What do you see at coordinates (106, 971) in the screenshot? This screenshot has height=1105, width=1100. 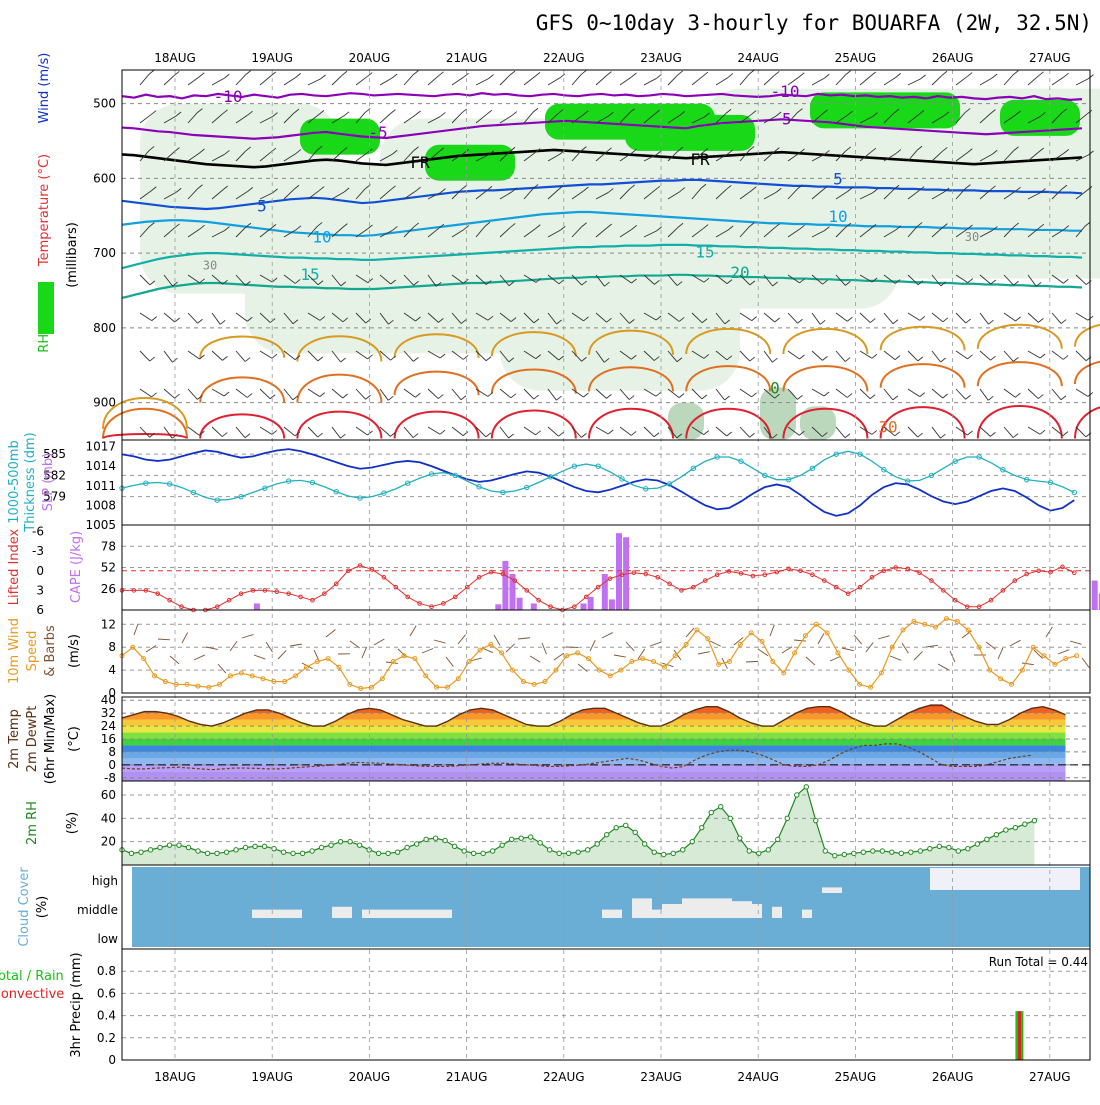 I see `precip-ytick-label: 0.8` at bounding box center [106, 971].